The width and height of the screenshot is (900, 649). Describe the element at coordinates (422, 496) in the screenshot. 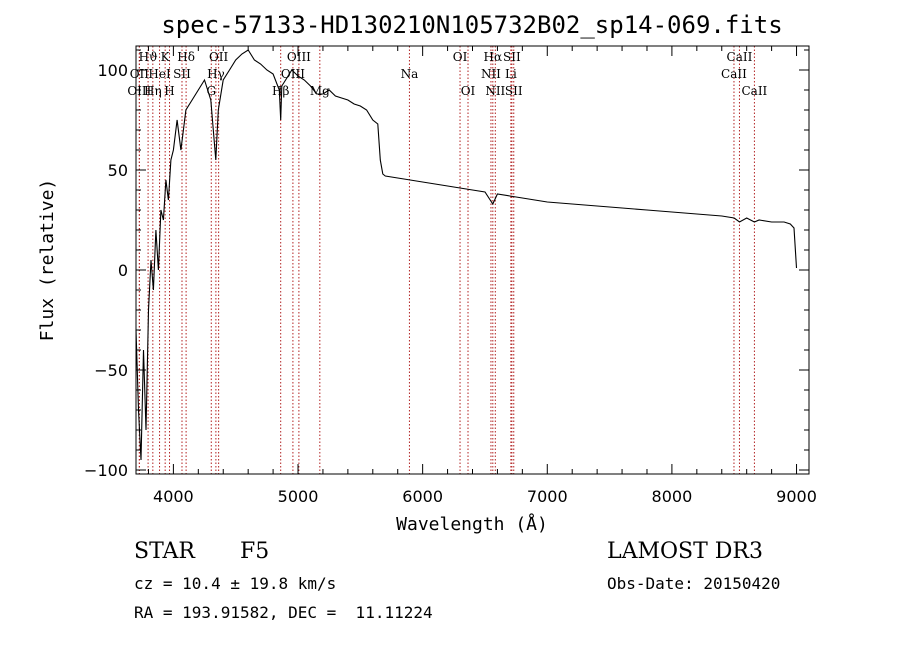

I see `x-tick-label: 6000` at that location.